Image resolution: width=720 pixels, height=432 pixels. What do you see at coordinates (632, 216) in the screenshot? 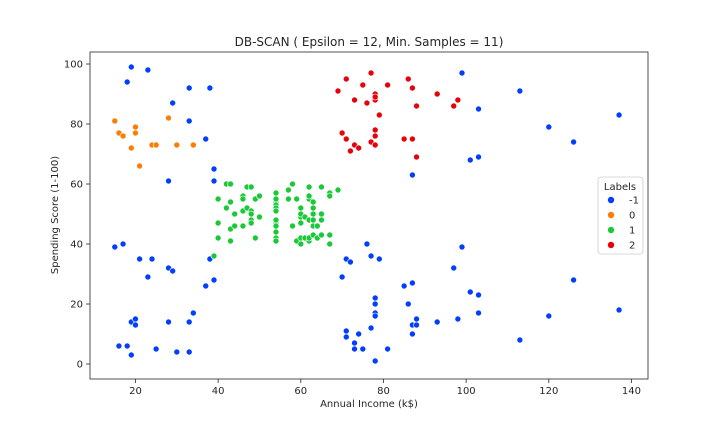
I see `legend-label-0: 0` at bounding box center [632, 216].